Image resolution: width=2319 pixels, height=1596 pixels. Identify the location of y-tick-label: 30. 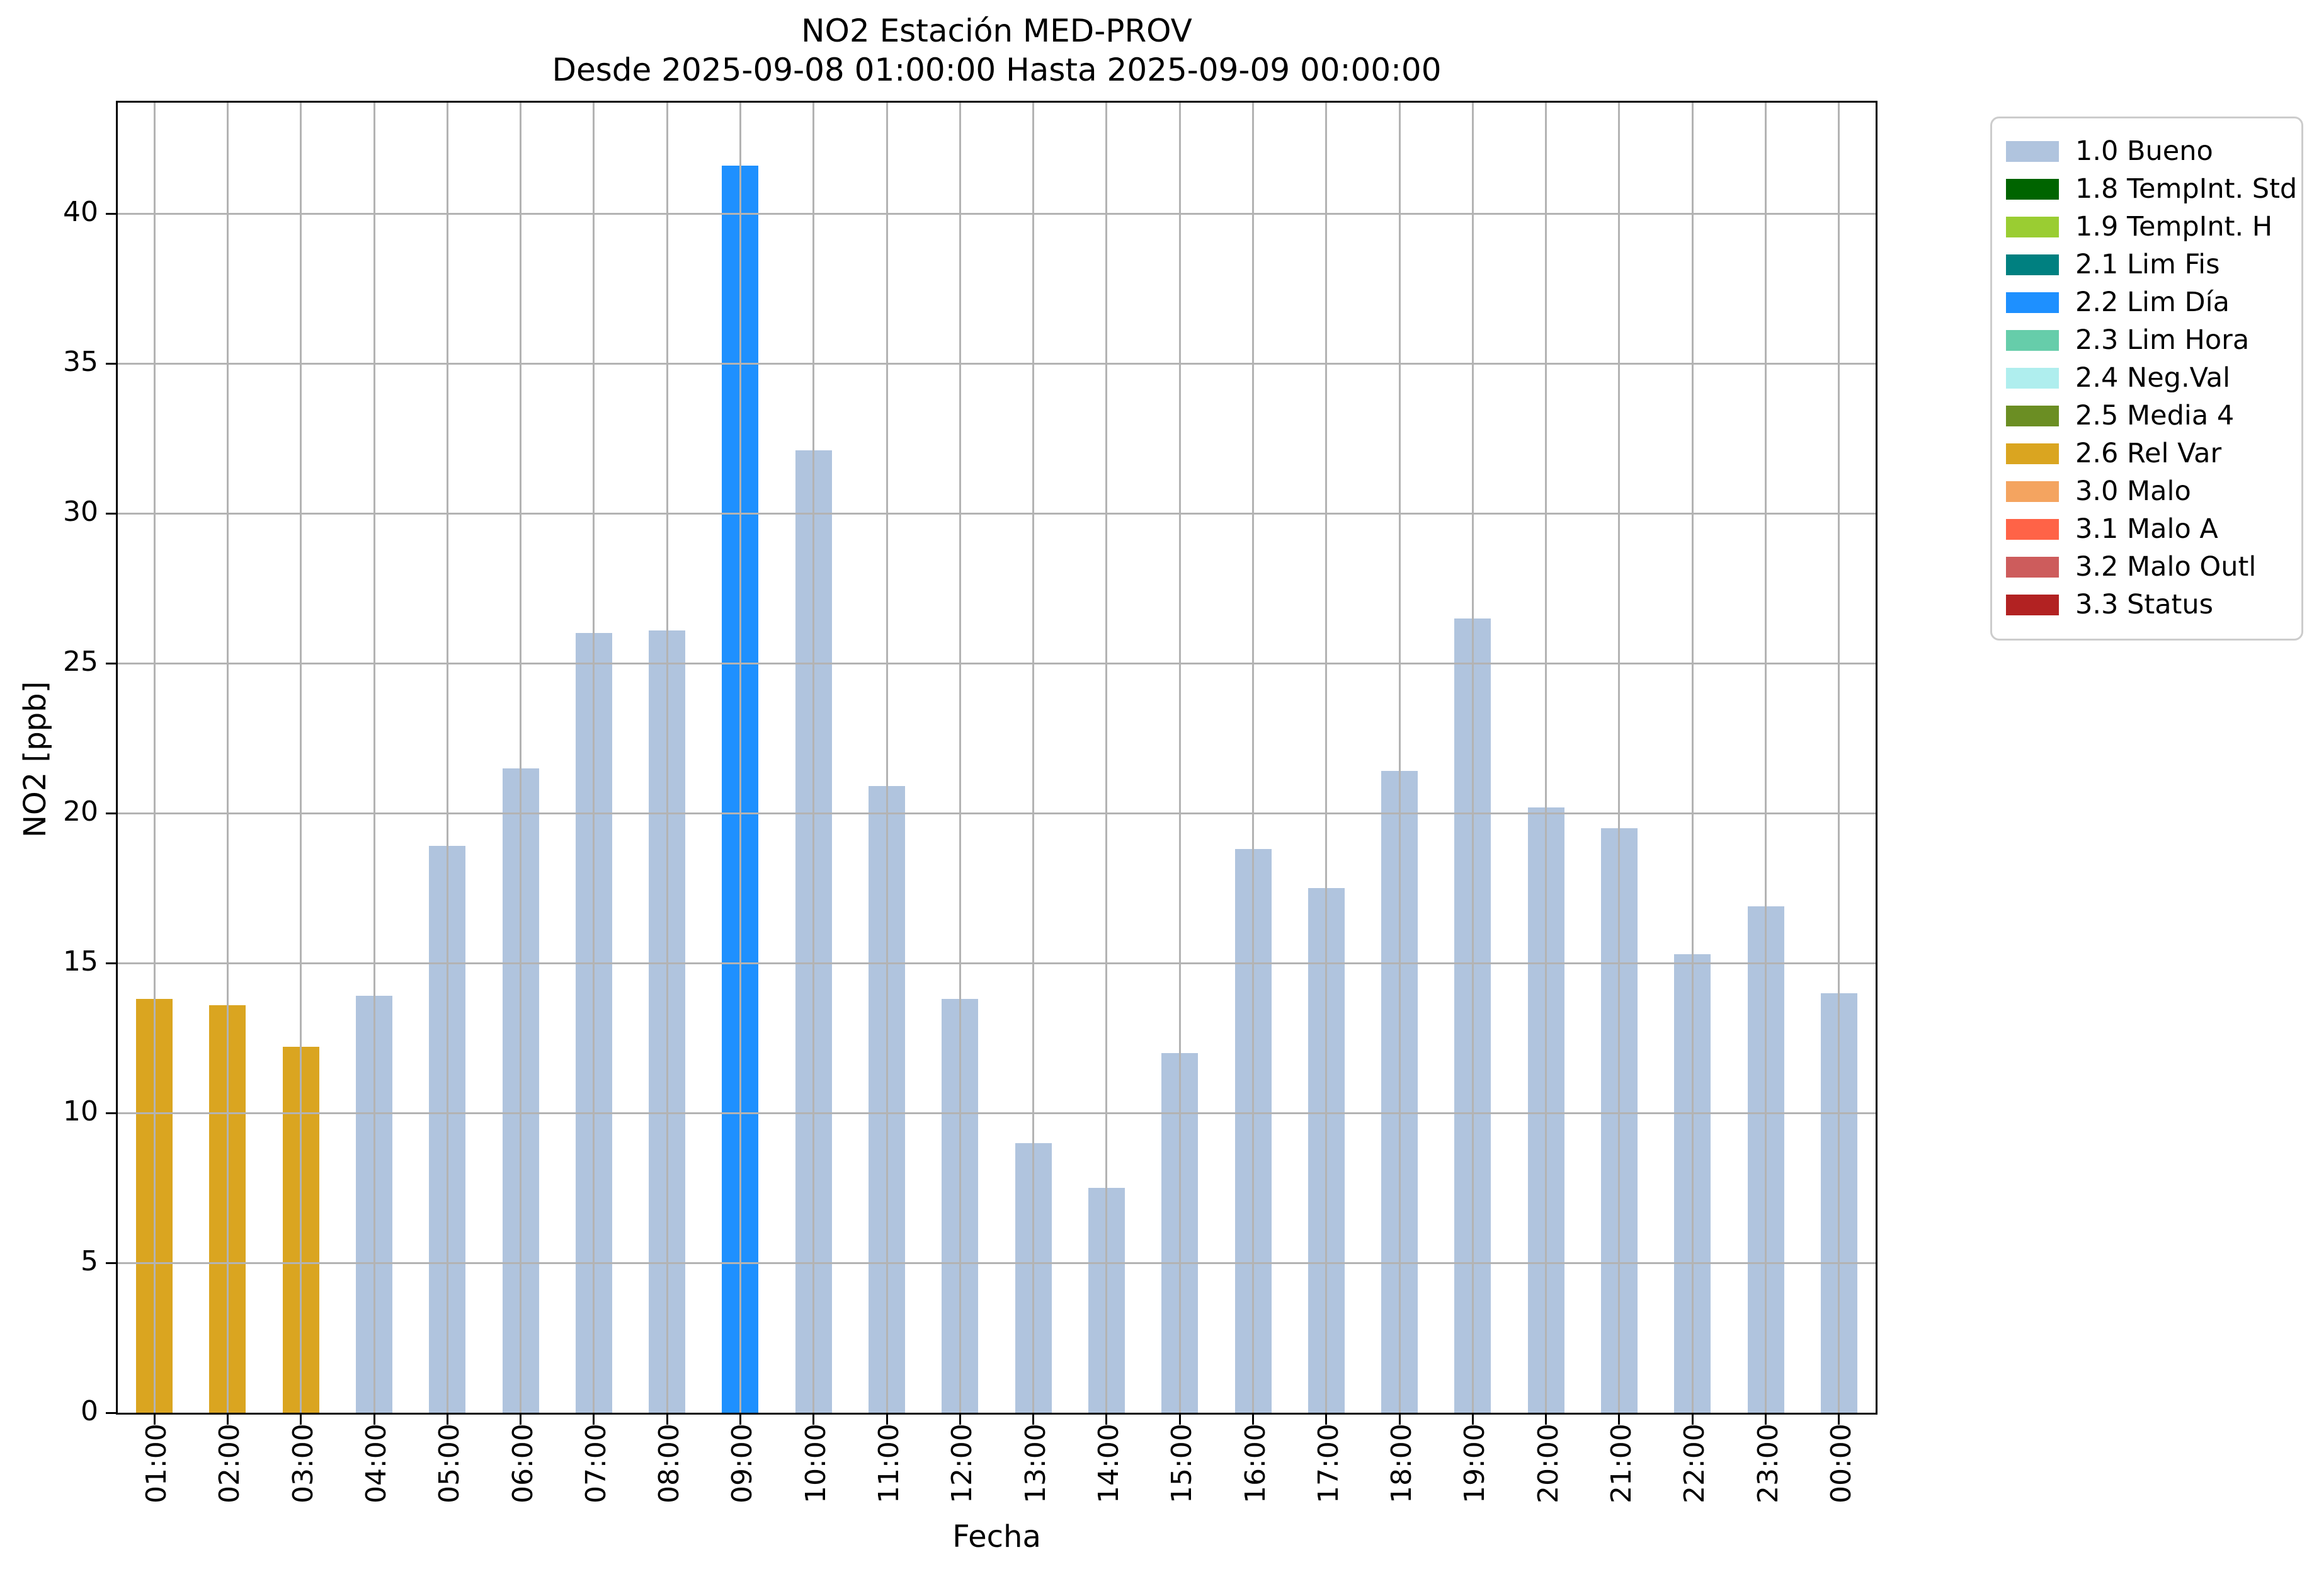
(80, 512).